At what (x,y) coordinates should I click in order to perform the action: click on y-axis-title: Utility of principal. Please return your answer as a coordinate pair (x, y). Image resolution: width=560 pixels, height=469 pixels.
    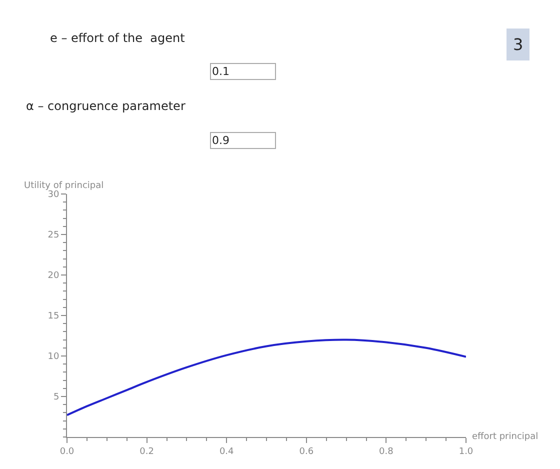
    Looking at the image, I should click on (64, 186).